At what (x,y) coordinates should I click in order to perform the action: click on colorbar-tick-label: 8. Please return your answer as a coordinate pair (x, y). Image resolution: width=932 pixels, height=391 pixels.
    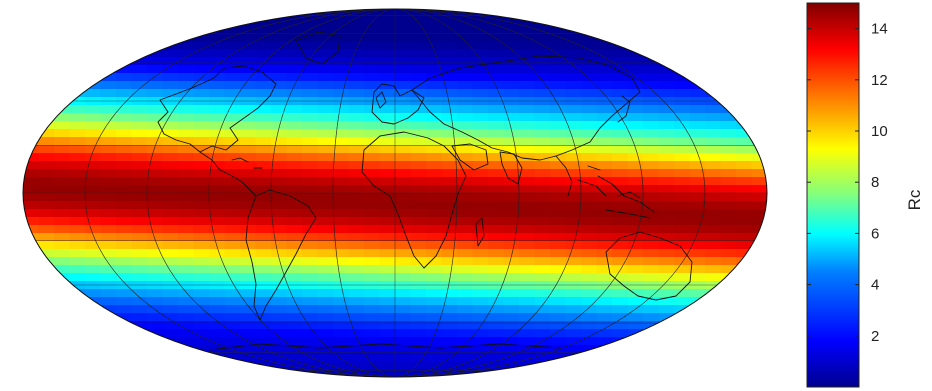
    Looking at the image, I should click on (875, 182).